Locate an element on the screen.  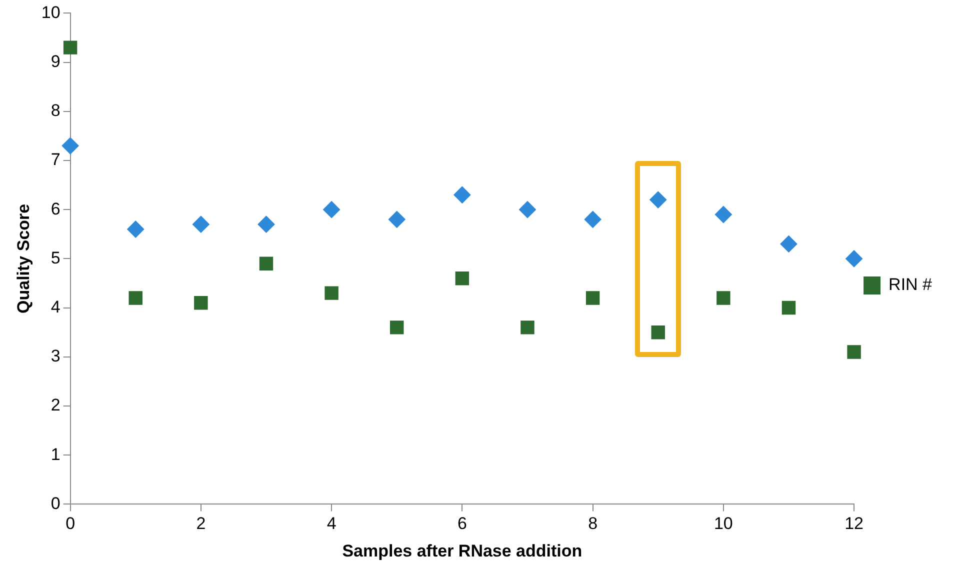
y-tick-label: 5 is located at coordinates (55, 258).